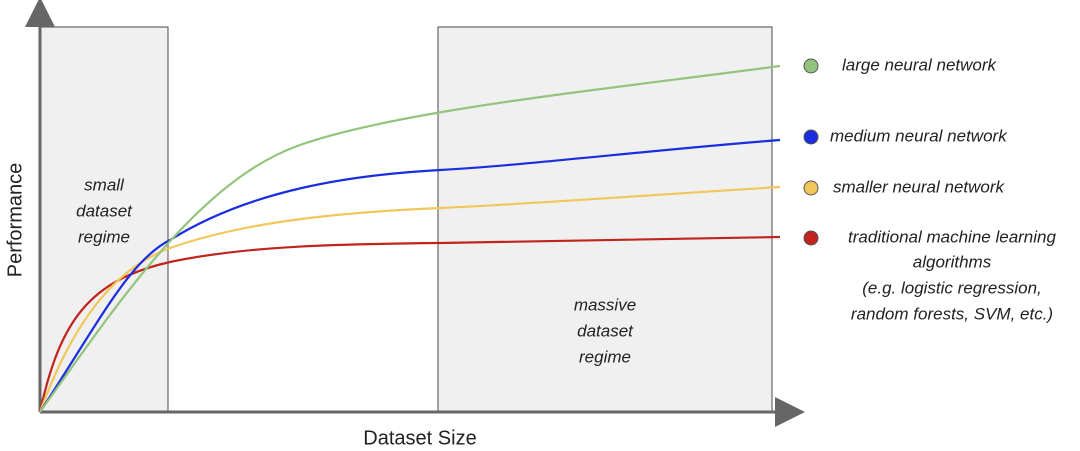 Image resolution: width=1080 pixels, height=451 pixels. Describe the element at coordinates (919, 135) in the screenshot. I see `legend-label: medium neural network` at that location.